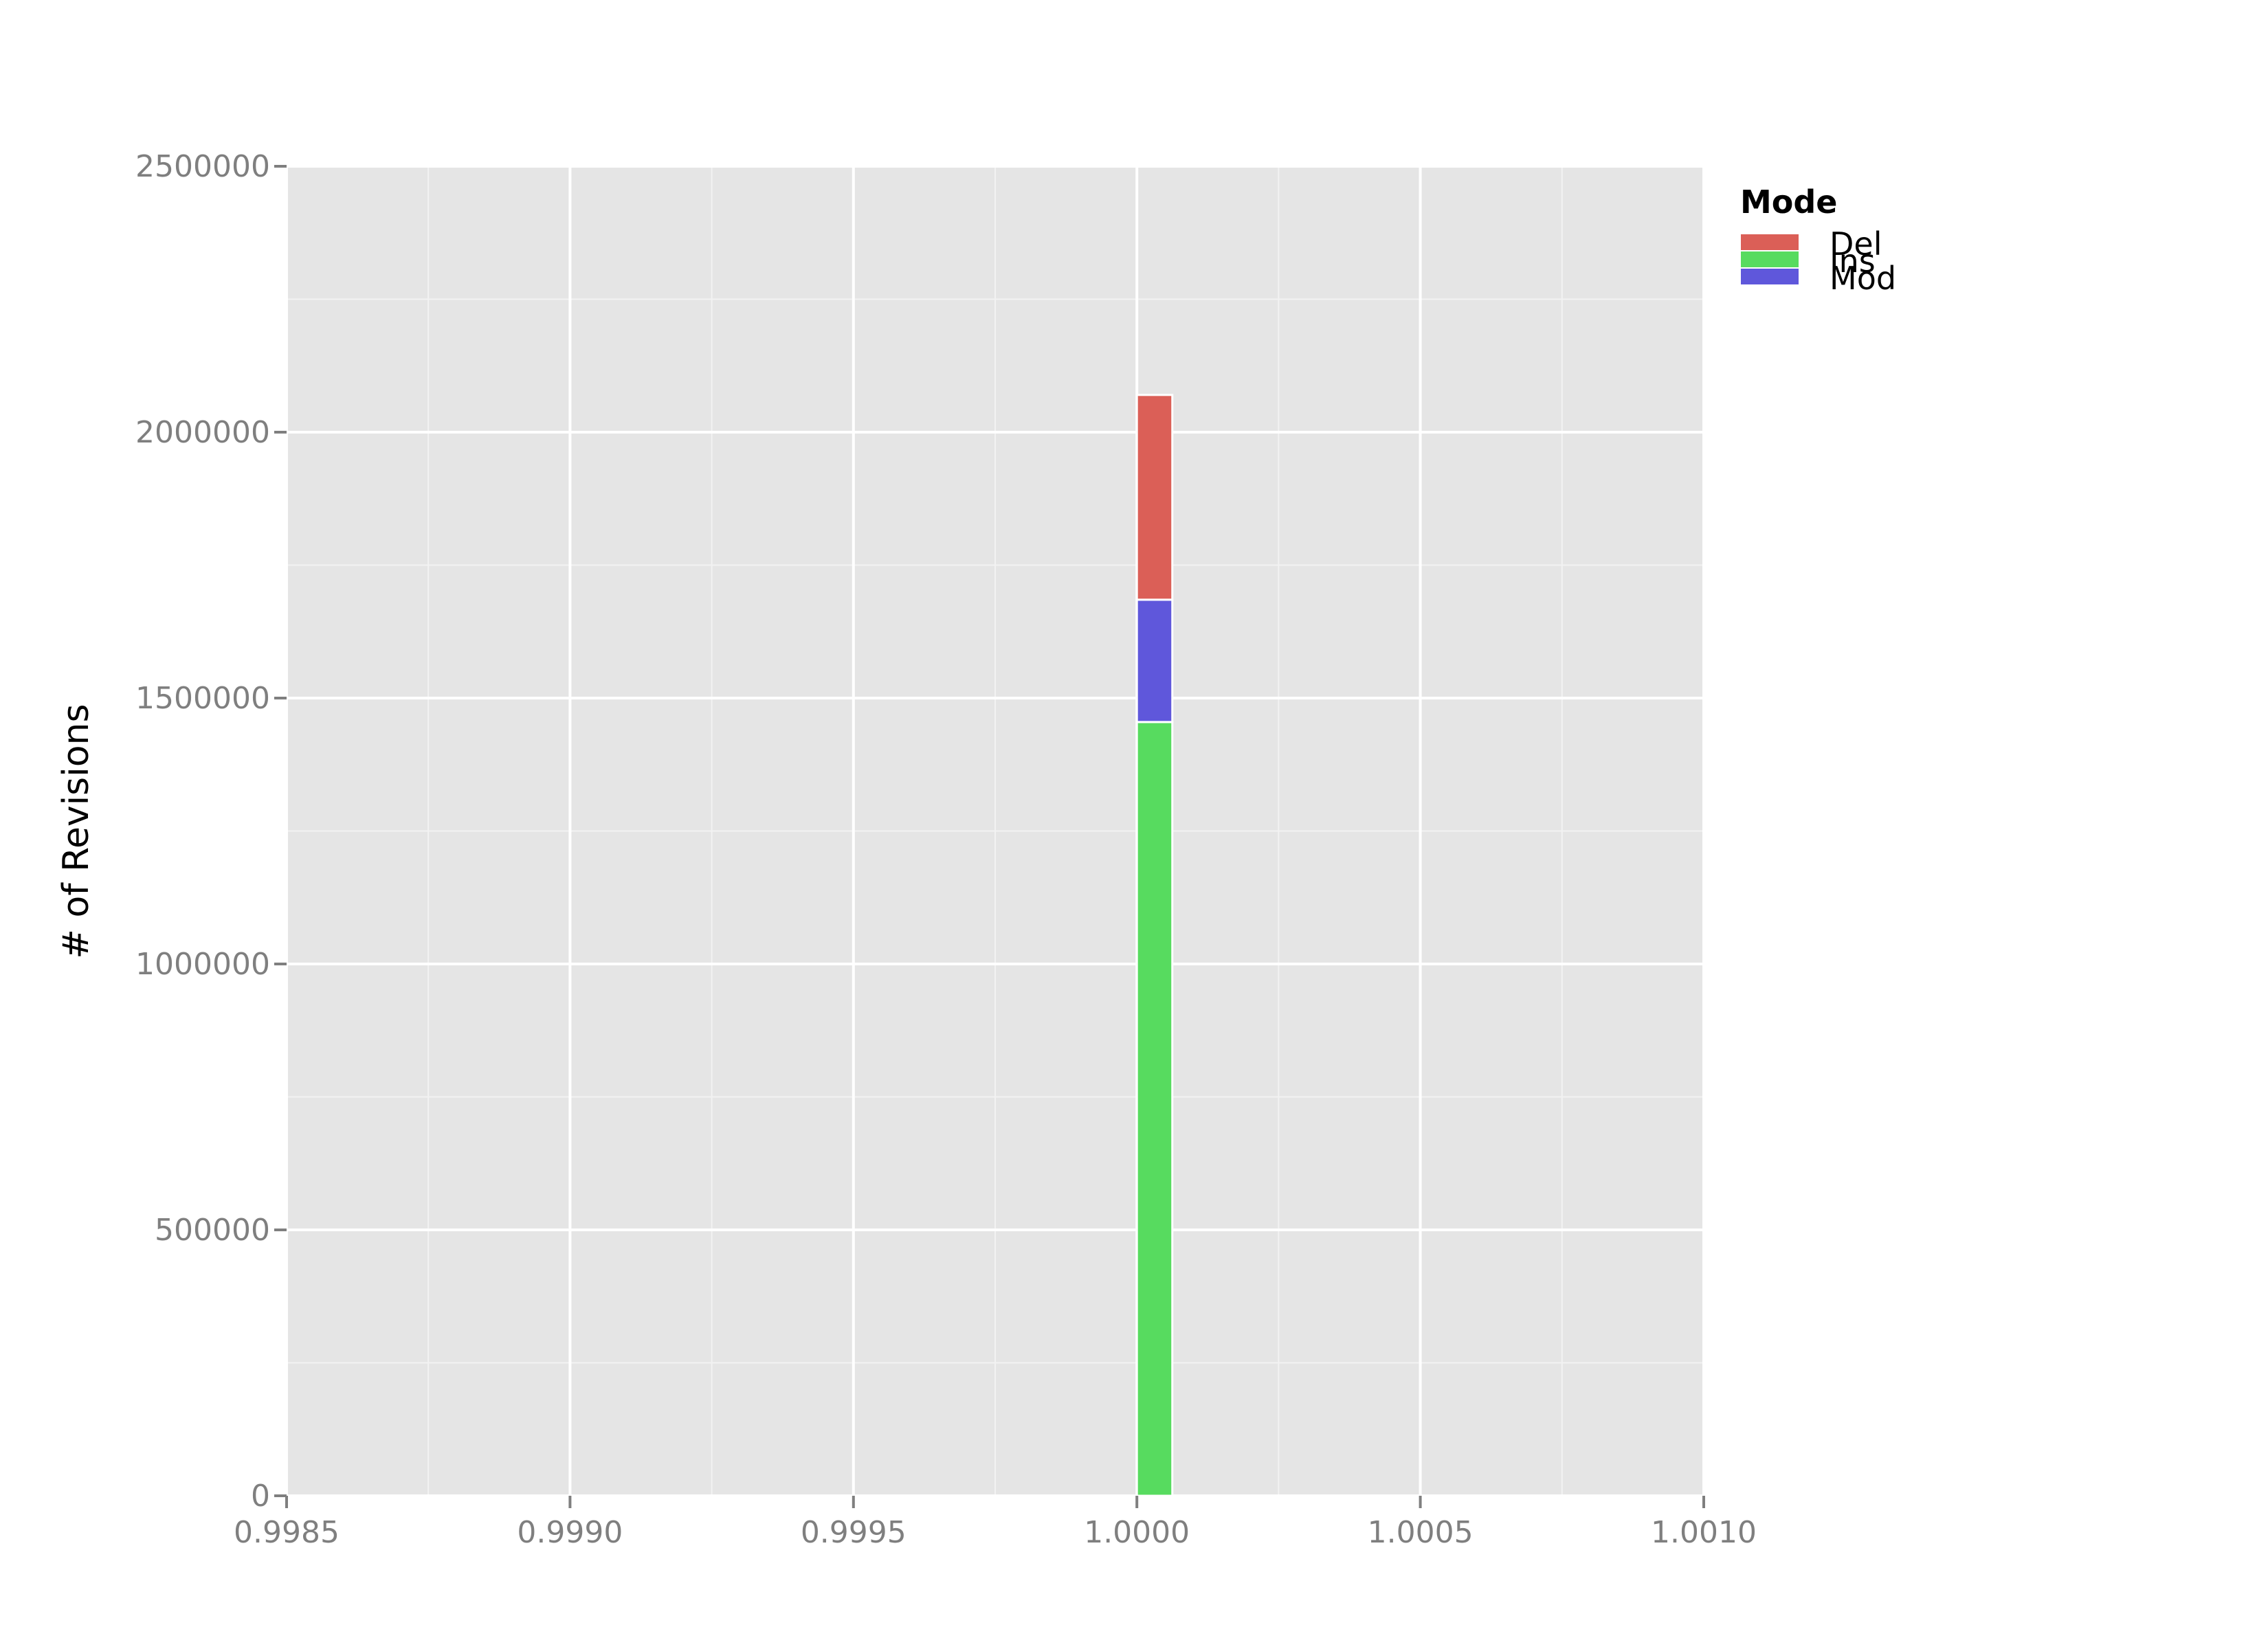 The height and width of the screenshot is (1649, 2268). Describe the element at coordinates (202, 432) in the screenshot. I see `y-tick-label: 2000000` at that location.